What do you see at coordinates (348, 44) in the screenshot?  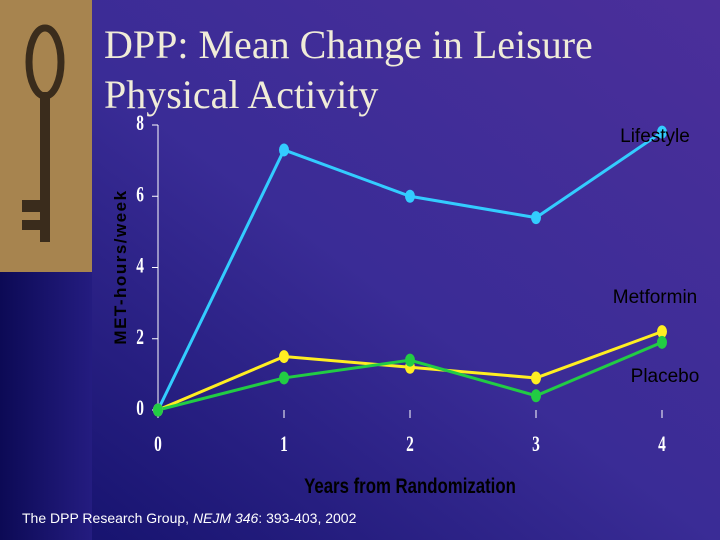 I see `title-line: DPP: Mean Change in Leisure` at bounding box center [348, 44].